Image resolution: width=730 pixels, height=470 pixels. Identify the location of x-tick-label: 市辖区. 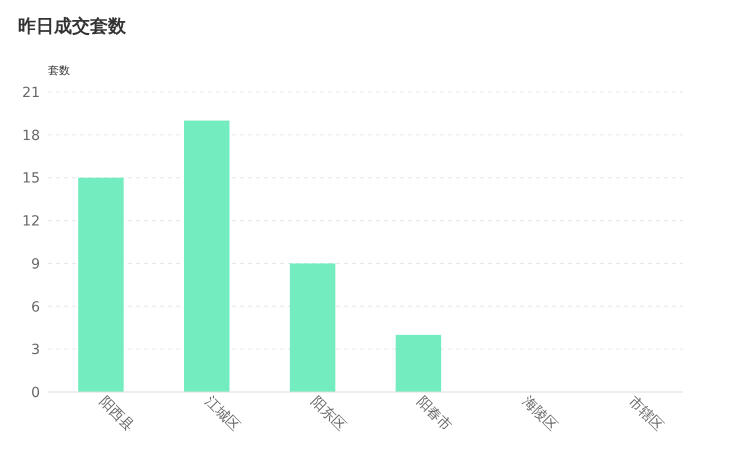
(645, 413).